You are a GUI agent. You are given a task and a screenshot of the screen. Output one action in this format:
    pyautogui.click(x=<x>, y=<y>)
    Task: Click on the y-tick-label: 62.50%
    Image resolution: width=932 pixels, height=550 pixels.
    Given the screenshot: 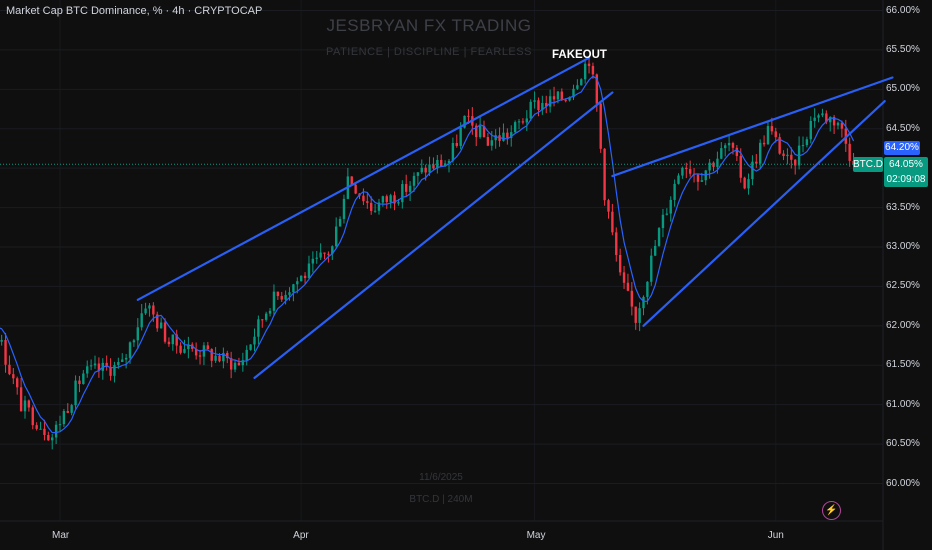 What is the action you would take?
    pyautogui.click(x=903, y=286)
    